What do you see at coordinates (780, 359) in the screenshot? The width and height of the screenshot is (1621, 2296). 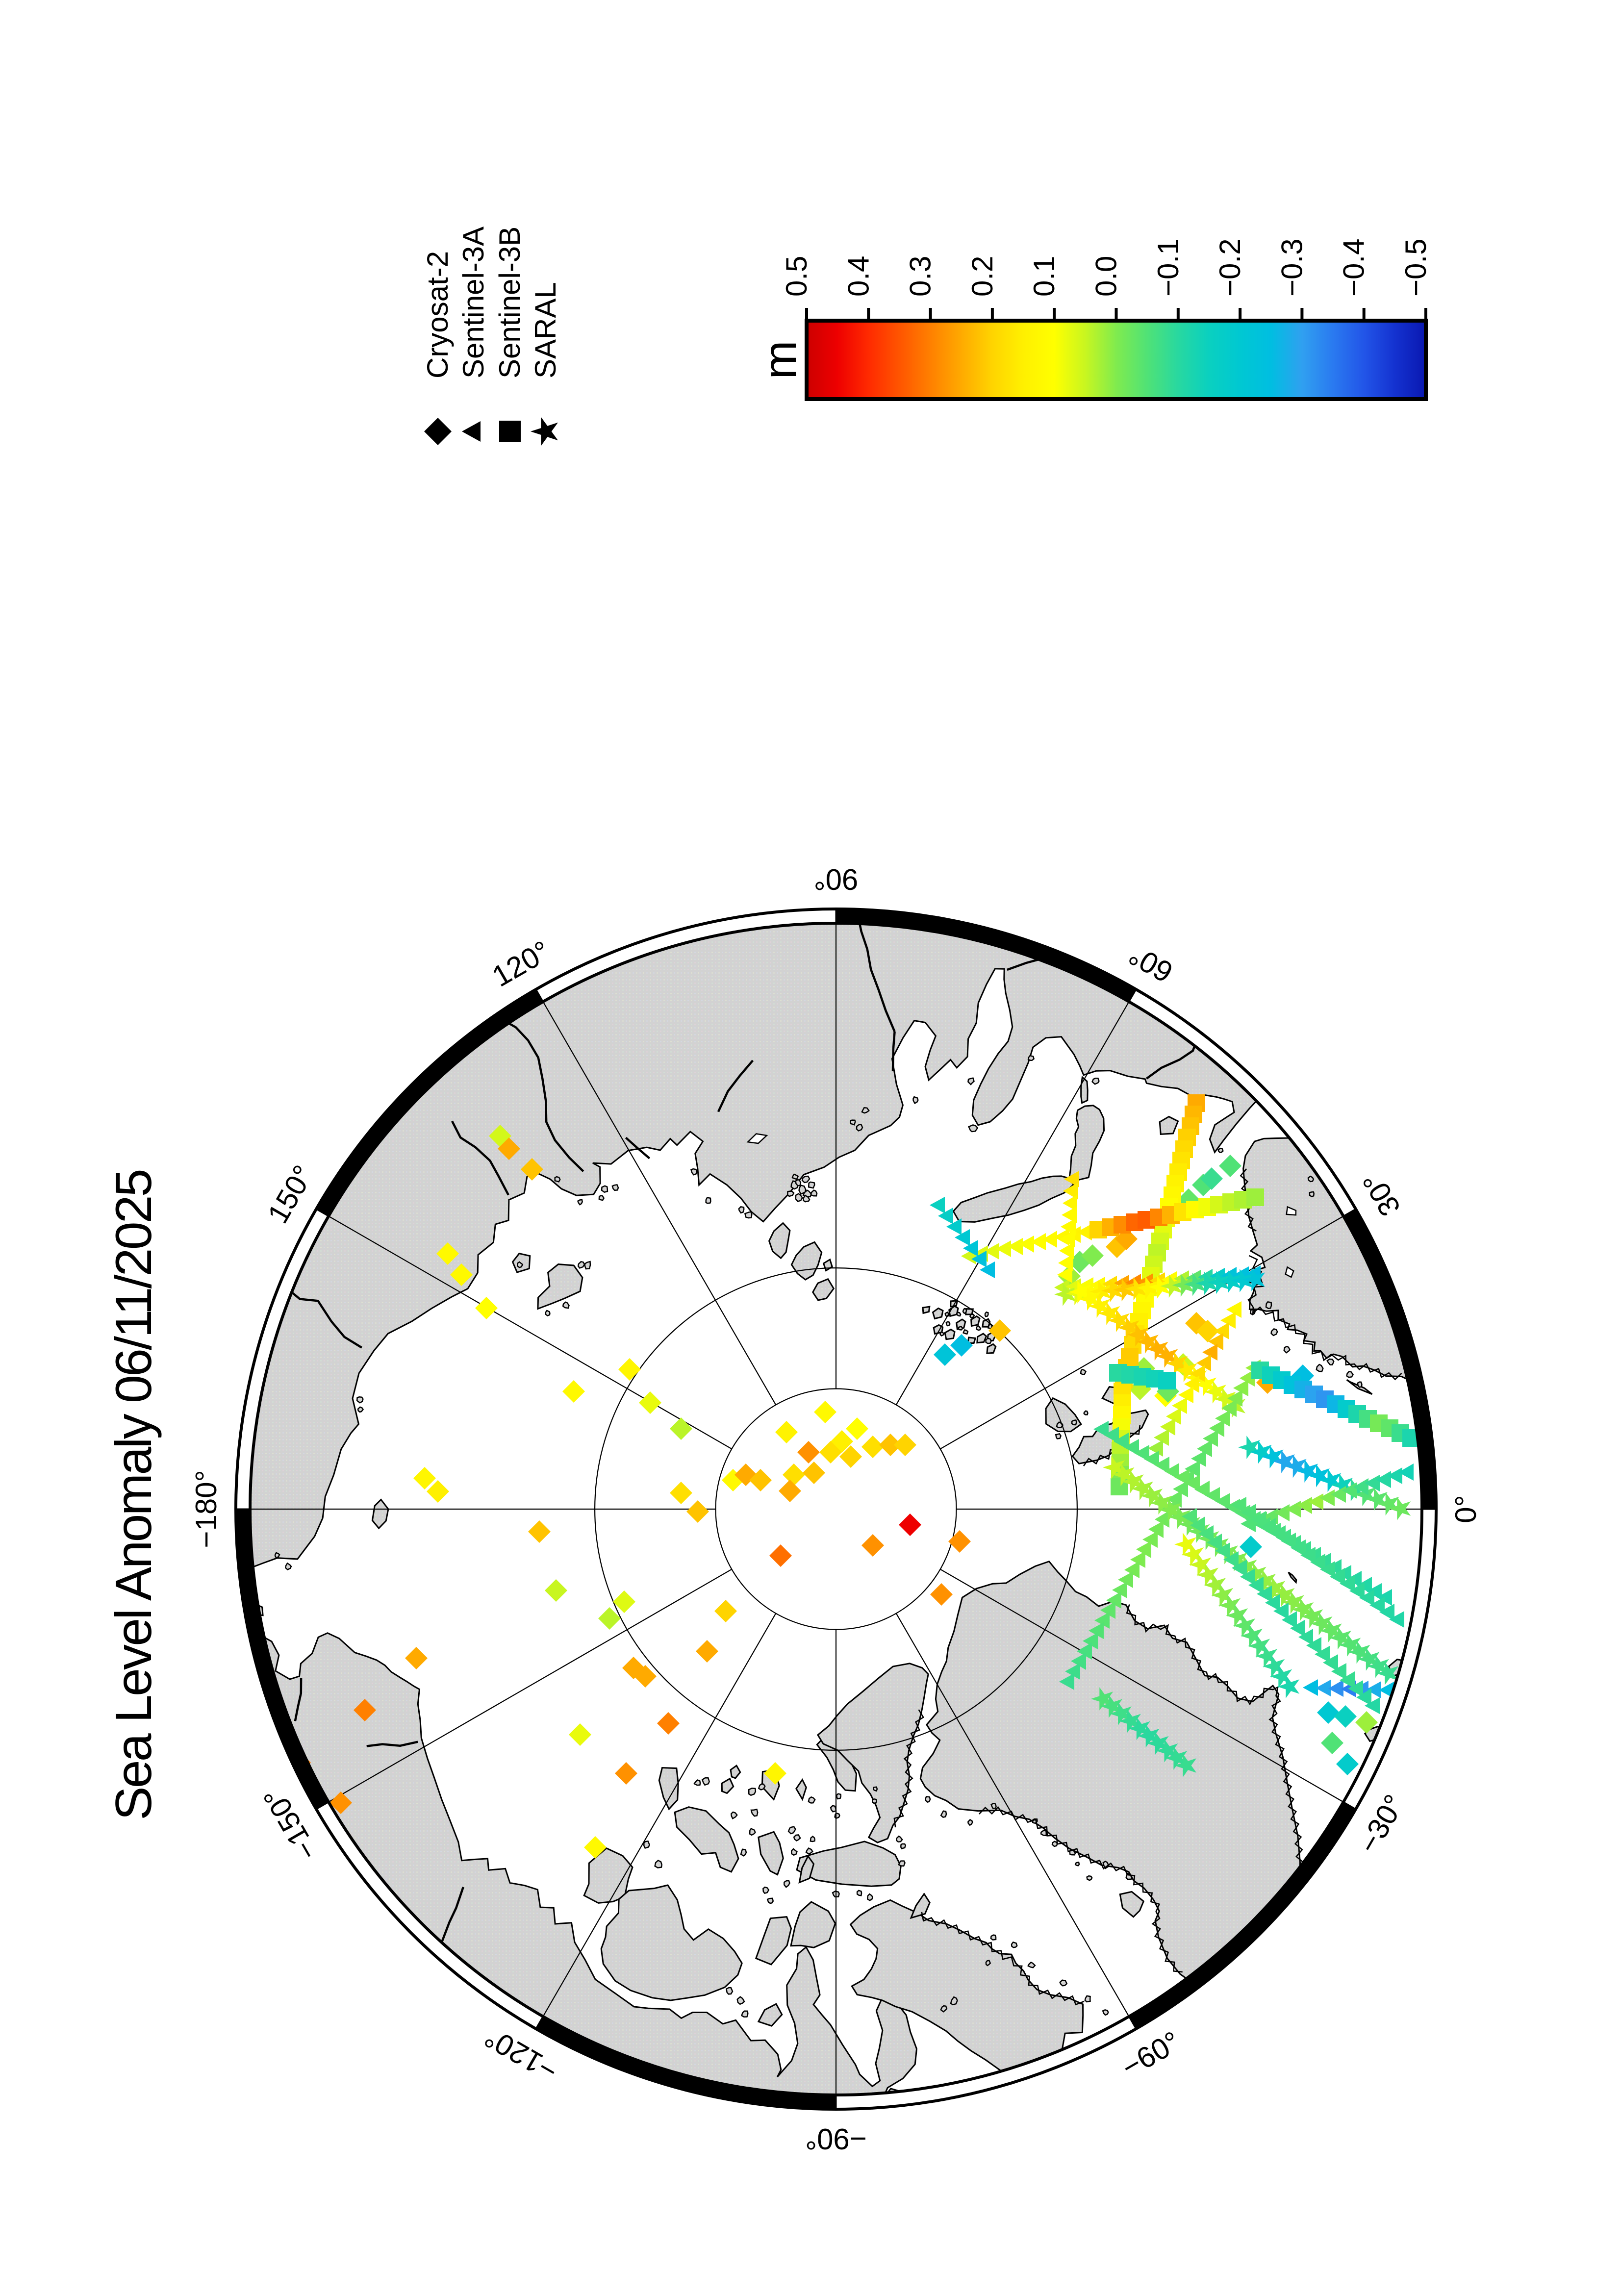 I see `svg-text: m` at bounding box center [780, 359].